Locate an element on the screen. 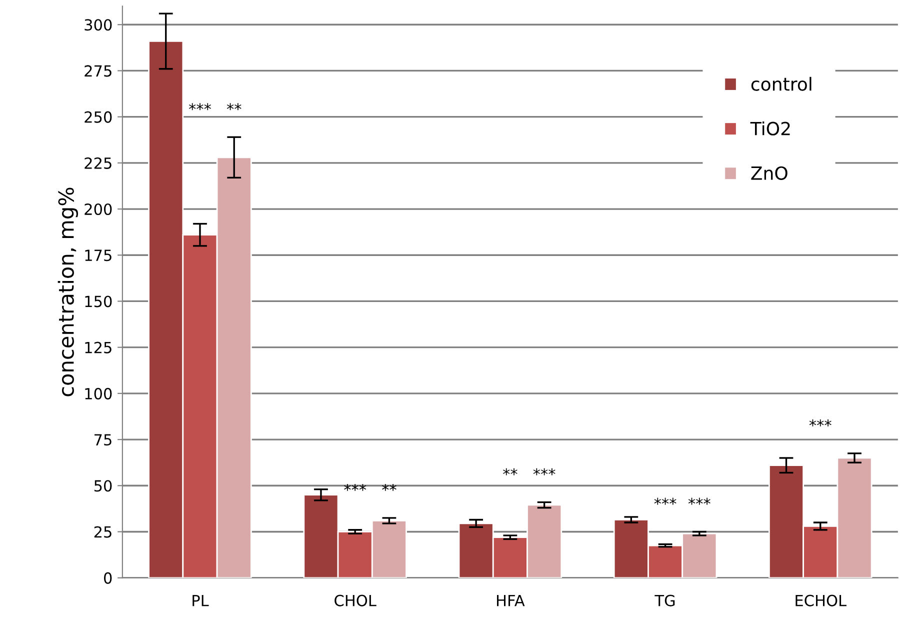  y-tick-label: 50 is located at coordinates (103, 486).